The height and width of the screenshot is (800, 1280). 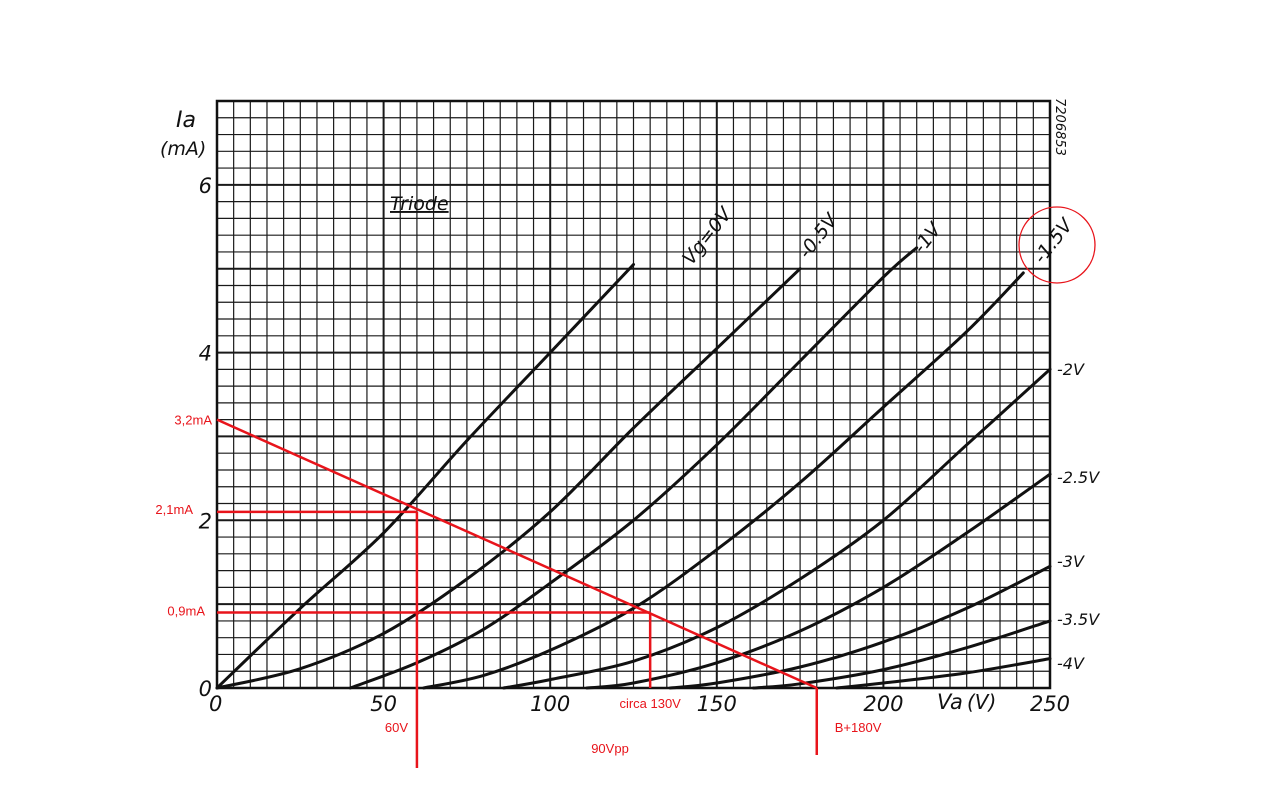 What do you see at coordinates (396, 727) in the screenshot?
I see `voltage-label-low: 60V` at bounding box center [396, 727].